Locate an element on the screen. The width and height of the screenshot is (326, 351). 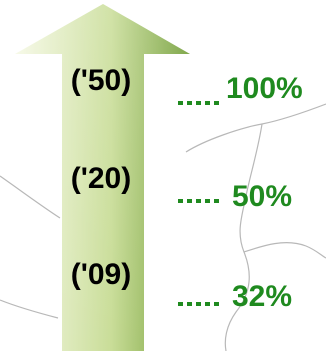
year-label-2050: ('50) is located at coordinates (101, 80).